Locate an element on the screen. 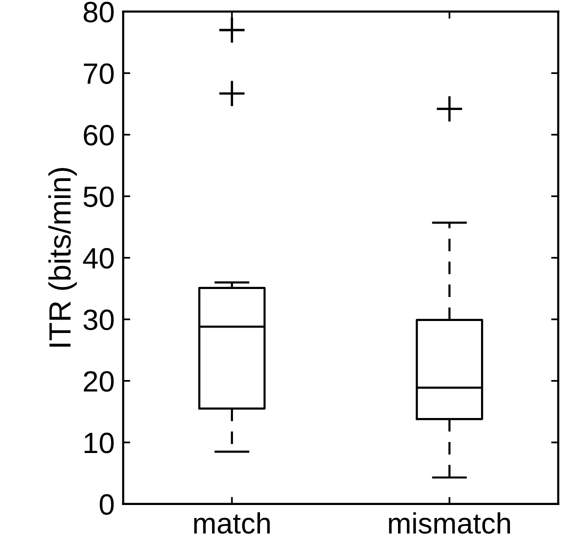  y-tick-label: 30 is located at coordinates (99, 320).